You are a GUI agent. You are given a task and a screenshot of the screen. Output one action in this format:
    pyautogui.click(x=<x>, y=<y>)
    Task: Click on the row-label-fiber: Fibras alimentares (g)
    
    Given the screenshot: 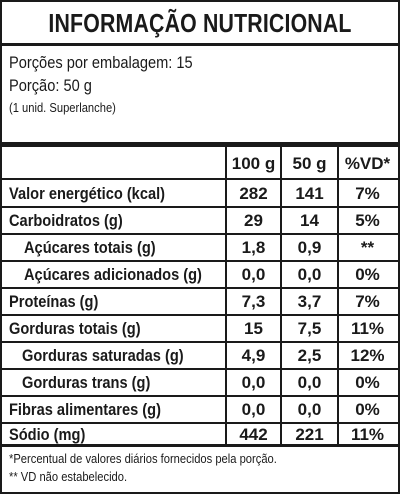 What is the action you would take?
    pyautogui.click(x=85, y=409)
    